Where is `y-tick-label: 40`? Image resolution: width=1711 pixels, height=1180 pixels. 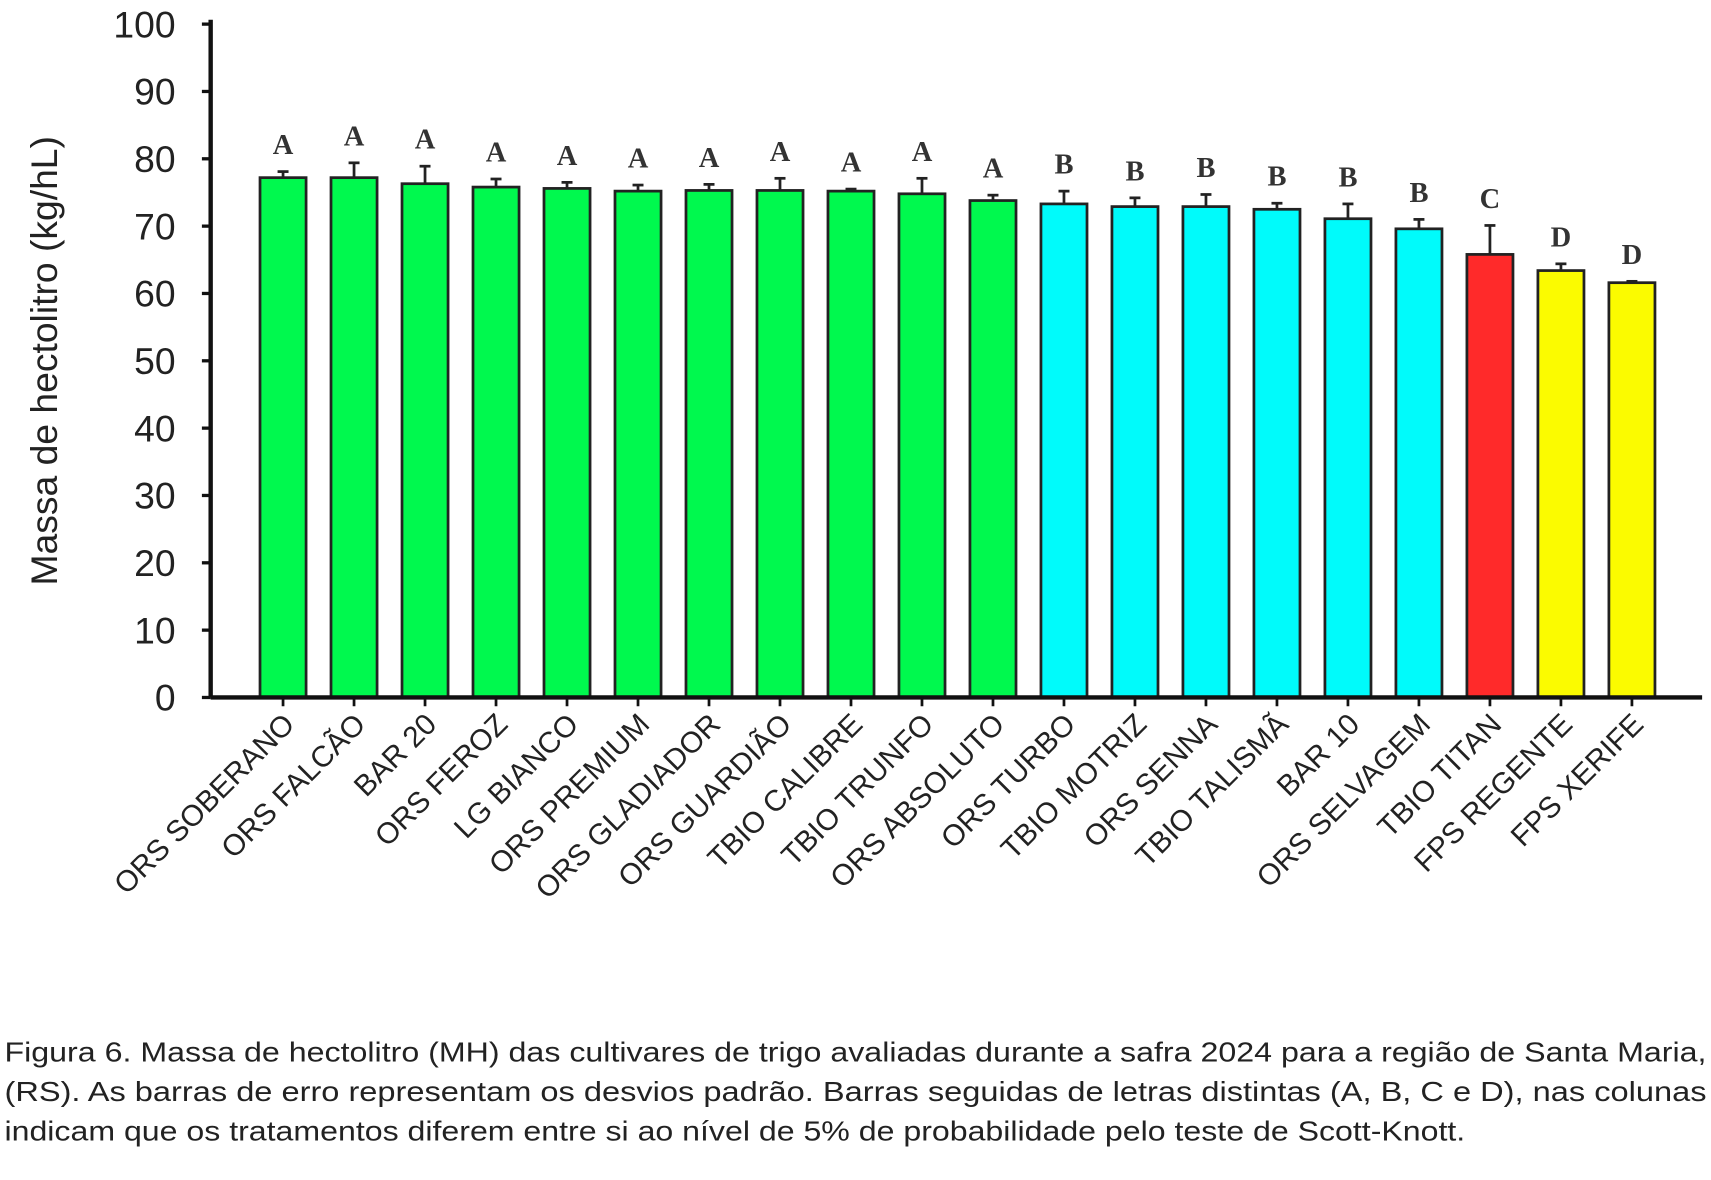 y-tick-label: 40 is located at coordinates (154, 428).